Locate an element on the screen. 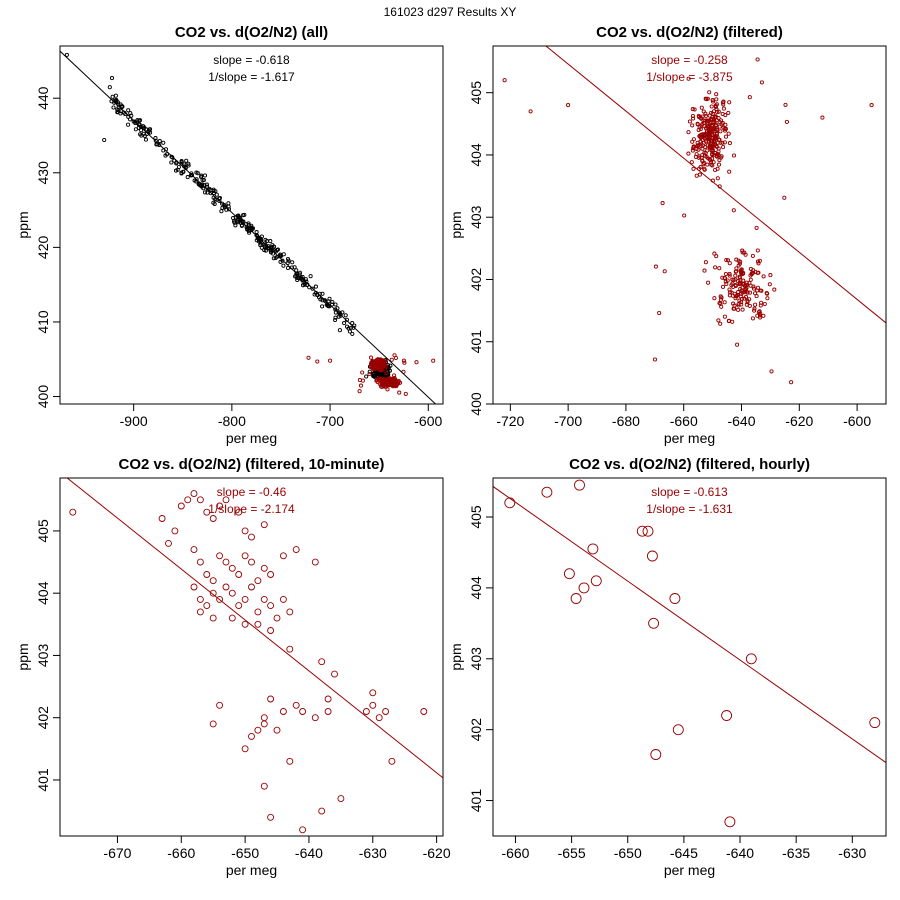 The height and width of the screenshot is (900, 900). slope-annotation: slope = -0.258 is located at coordinates (689, 60).